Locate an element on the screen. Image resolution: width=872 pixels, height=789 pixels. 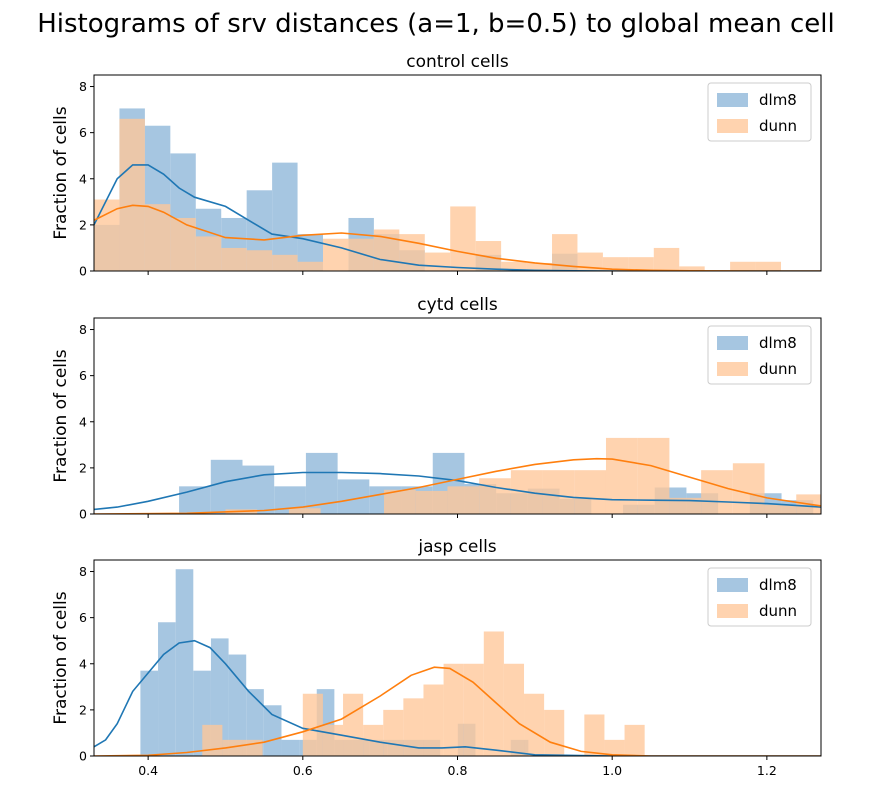
kde-line-dunn is located at coordinates (457, 237).